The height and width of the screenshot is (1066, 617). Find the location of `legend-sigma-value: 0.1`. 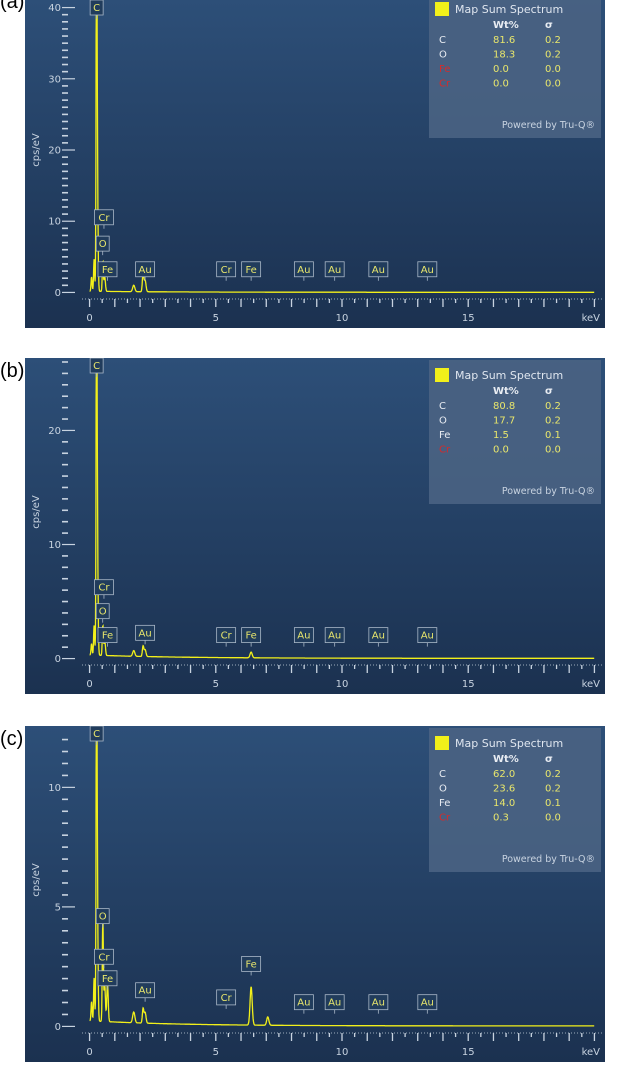

legend-sigma-value: 0.1 is located at coordinates (553, 435).